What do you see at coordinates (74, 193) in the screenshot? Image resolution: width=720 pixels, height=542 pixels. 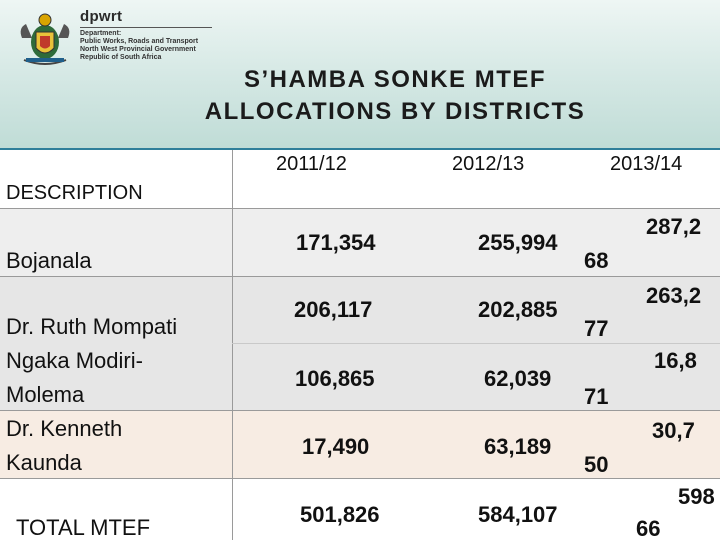 I see `description-header: DESCRIPTION` at bounding box center [74, 193].